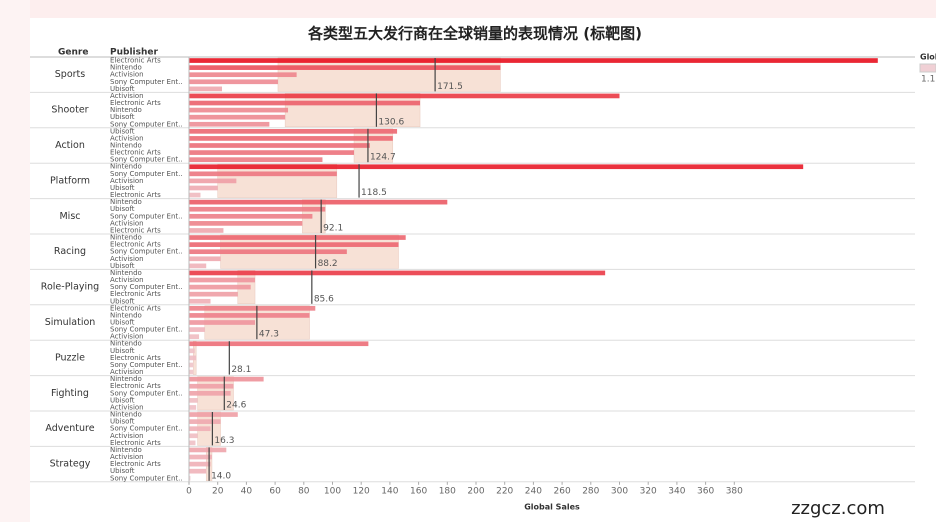  Describe the element at coordinates (475, 491) in the screenshot. I see `x-tick-label: 200` at that location.